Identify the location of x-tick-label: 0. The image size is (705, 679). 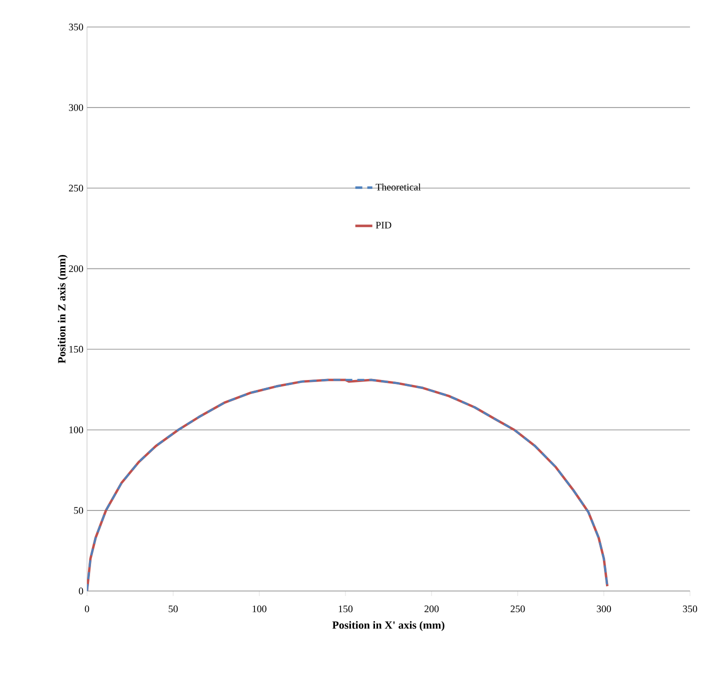
(87, 609).